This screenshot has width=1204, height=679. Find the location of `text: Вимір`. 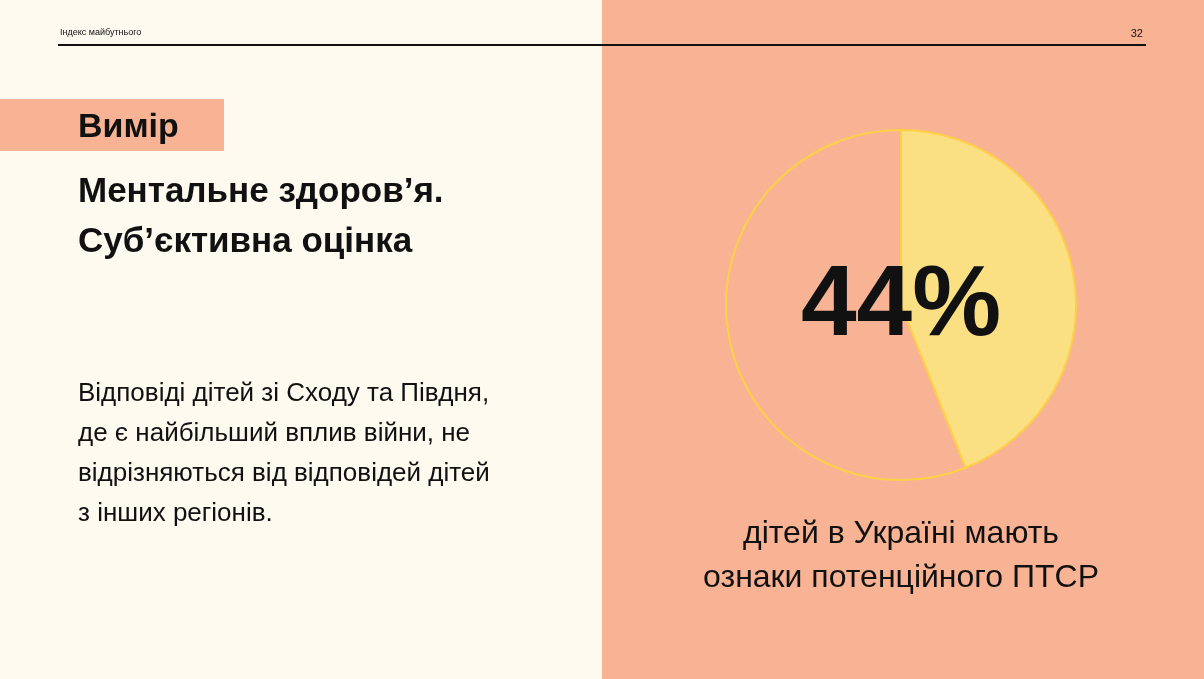

text: Вимір is located at coordinates (112, 125).